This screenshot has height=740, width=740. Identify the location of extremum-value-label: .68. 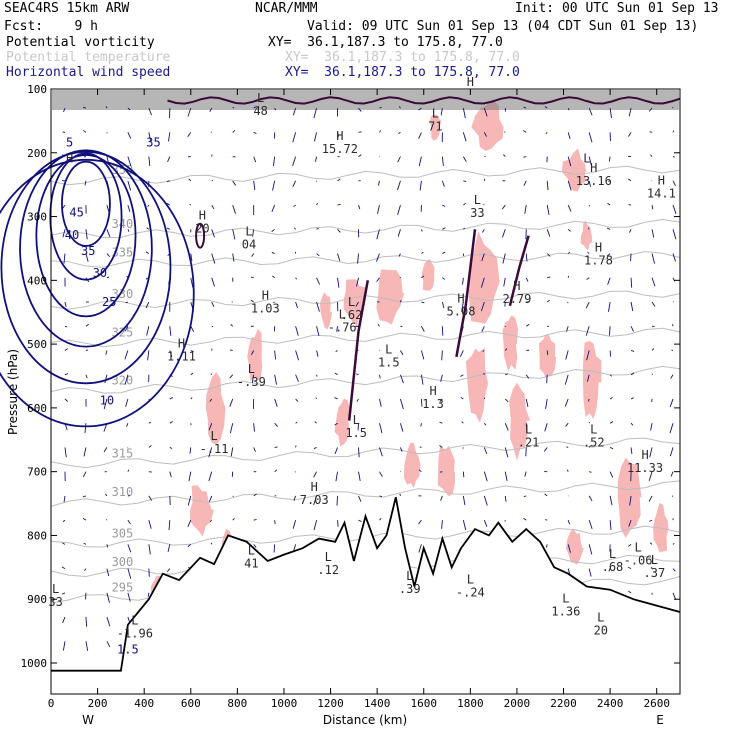
(613, 567).